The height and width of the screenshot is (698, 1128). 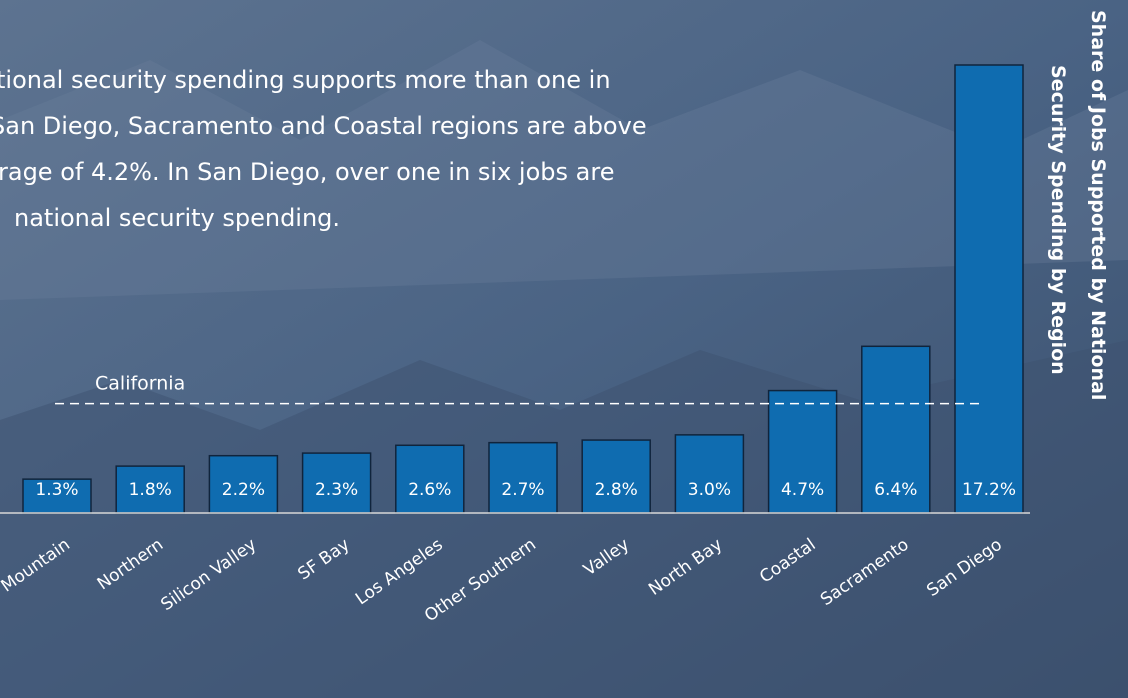 I want to click on value-label: 2.2%, so click(x=243, y=490).